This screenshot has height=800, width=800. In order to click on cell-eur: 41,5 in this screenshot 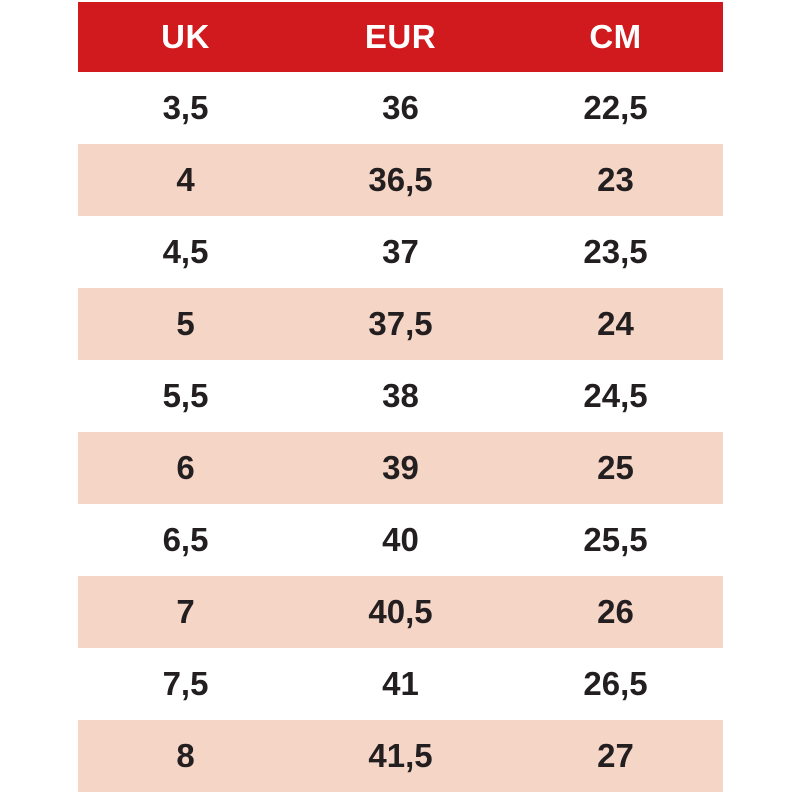, I will do `click(400, 756)`.